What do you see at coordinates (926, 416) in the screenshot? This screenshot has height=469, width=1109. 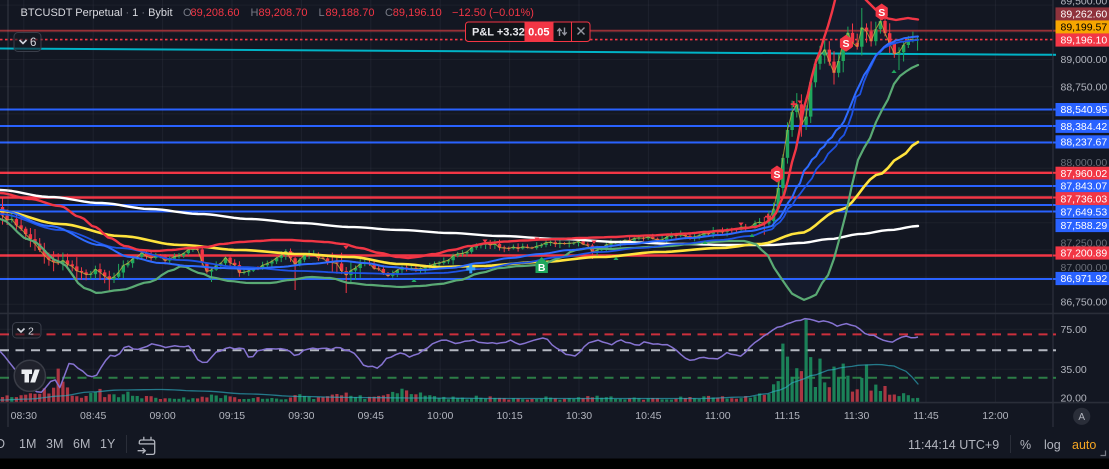 I see `svg-text: 11:45` at bounding box center [926, 416].